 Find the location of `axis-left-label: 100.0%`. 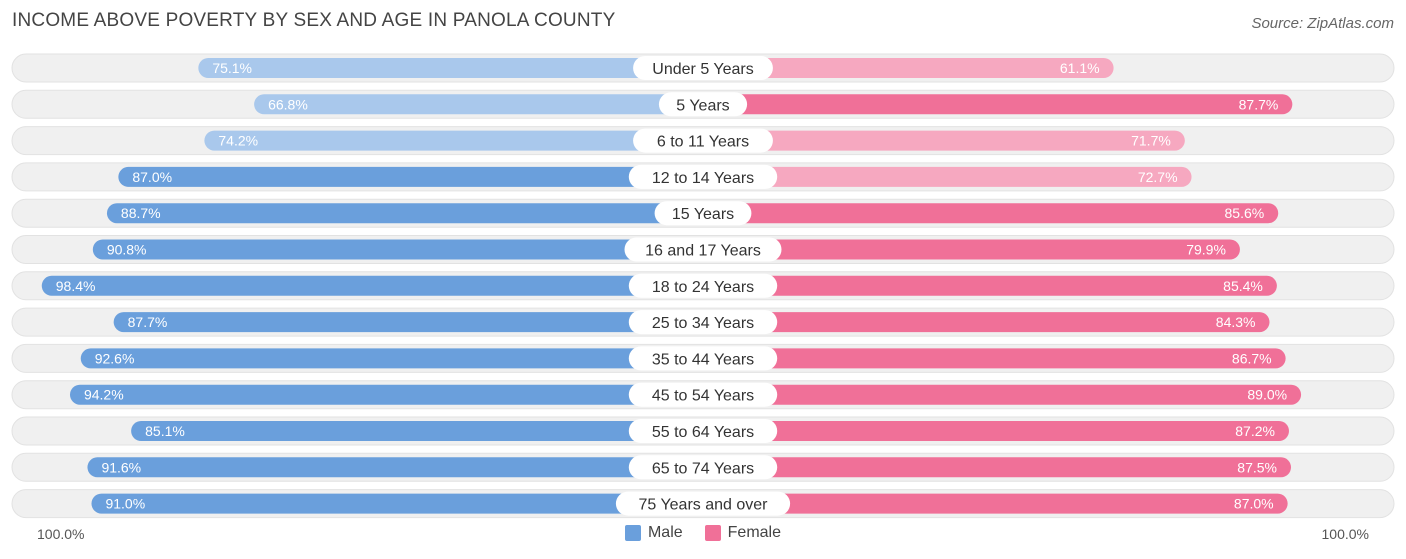

axis-left-label: 100.0% is located at coordinates (61, 534).